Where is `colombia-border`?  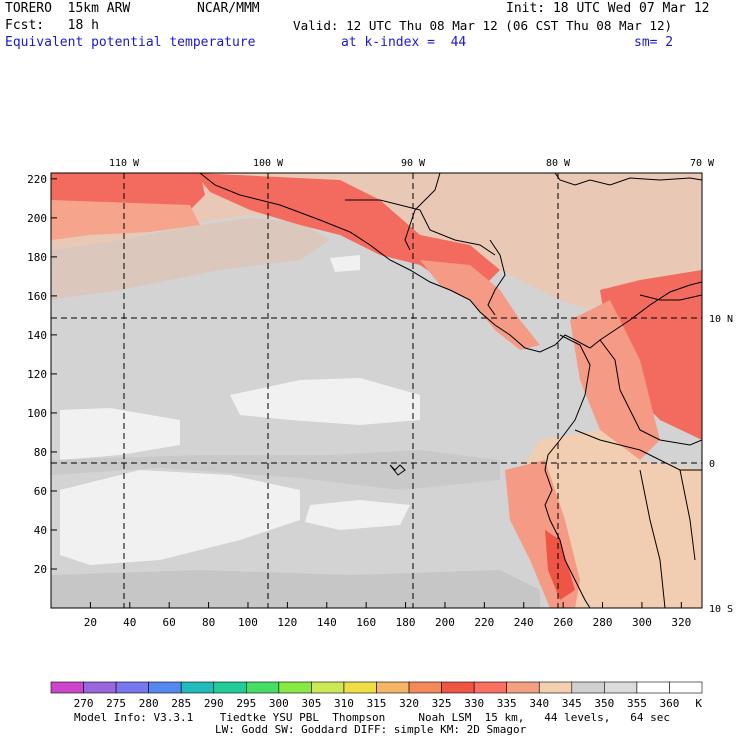
colombia-border is located at coordinates (650, 392).